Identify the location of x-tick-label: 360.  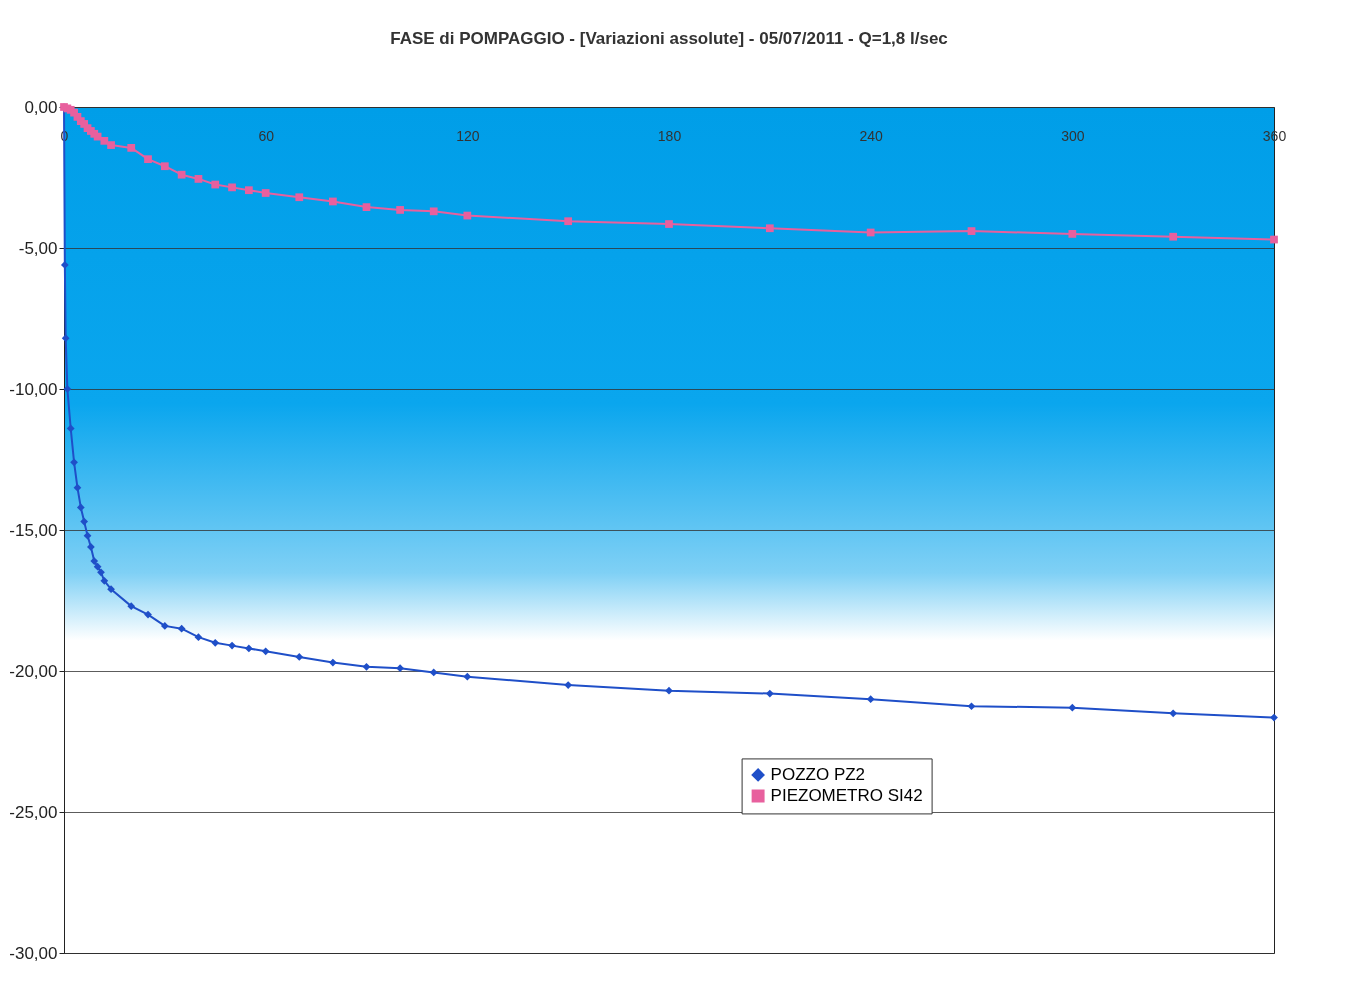
(1274, 135).